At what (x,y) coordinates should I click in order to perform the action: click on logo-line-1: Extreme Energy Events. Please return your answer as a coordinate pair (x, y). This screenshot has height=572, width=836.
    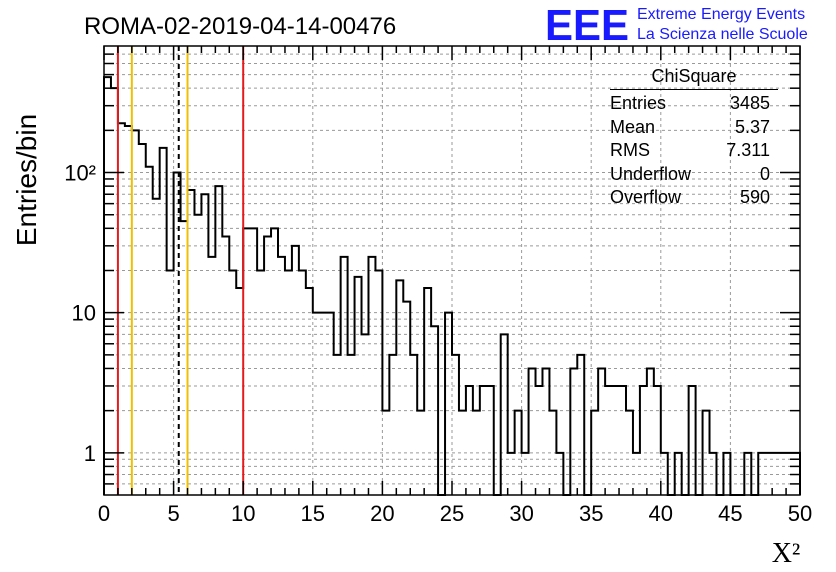
    Looking at the image, I should click on (721, 14).